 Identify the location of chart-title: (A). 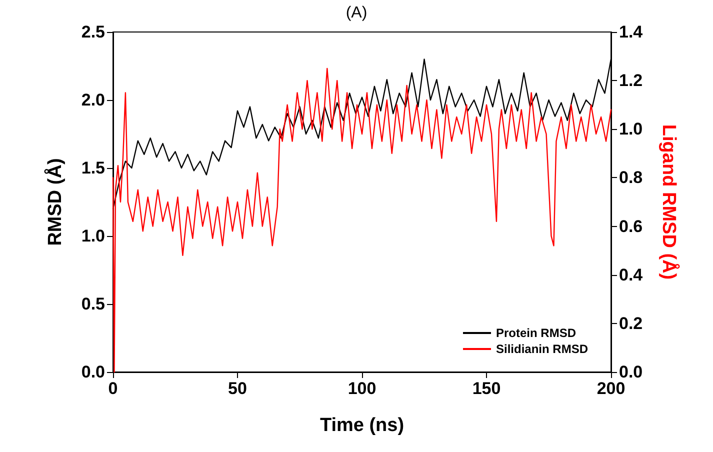
(357, 13).